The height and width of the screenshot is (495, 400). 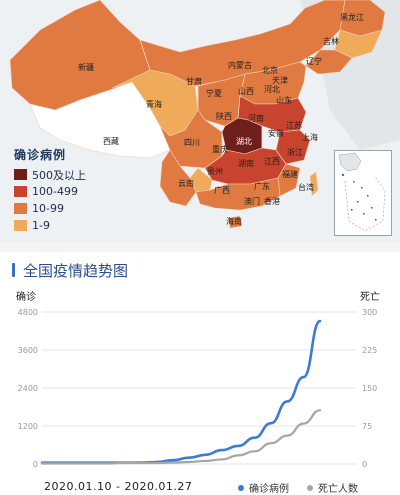 I want to click on legend-item: 10-99, so click(x=50, y=208).